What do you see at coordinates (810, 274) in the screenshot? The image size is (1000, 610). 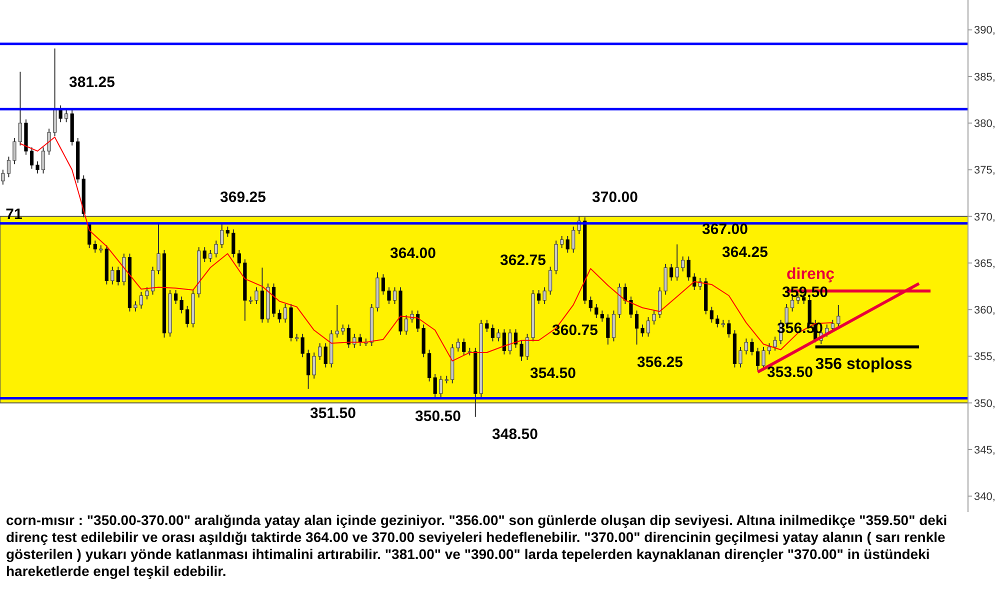 I see `series-label: direnç` at bounding box center [810, 274].